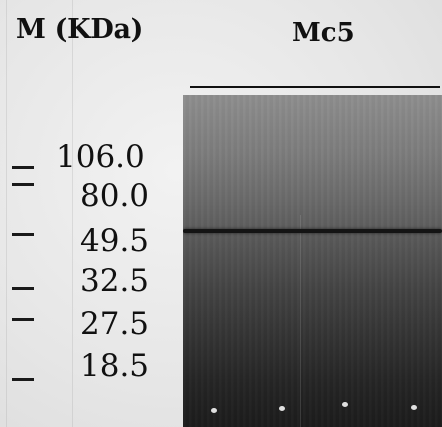 The width and height of the screenshot is (442, 427). I want to click on marker-label-27-5: 27.5, so click(115, 324).